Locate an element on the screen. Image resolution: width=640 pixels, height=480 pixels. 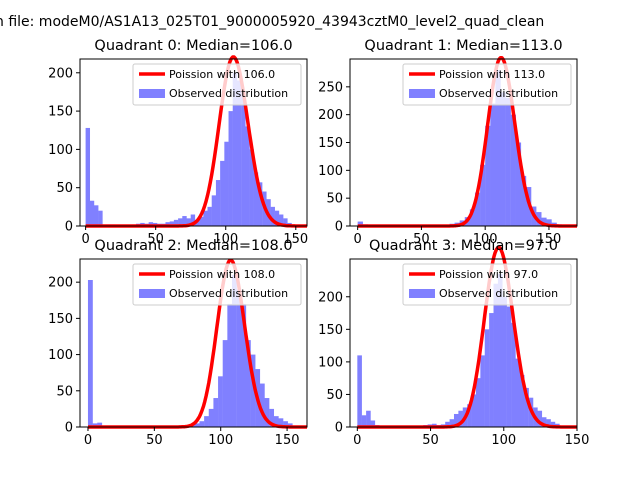
histogram-bars is located at coordinates (463, 350).